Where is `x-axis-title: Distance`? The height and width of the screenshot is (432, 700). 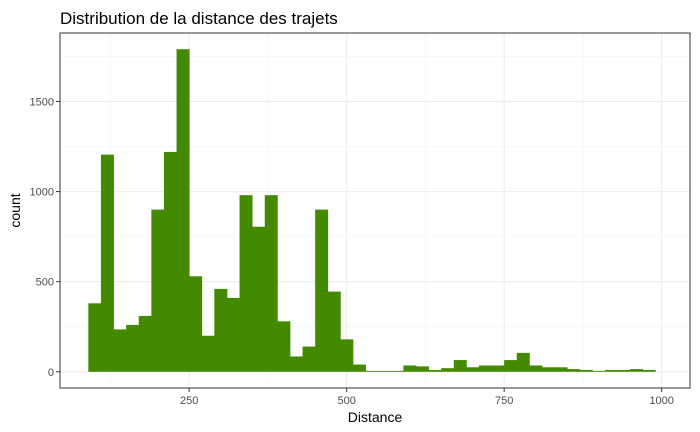 x-axis-title: Distance is located at coordinates (375, 417).